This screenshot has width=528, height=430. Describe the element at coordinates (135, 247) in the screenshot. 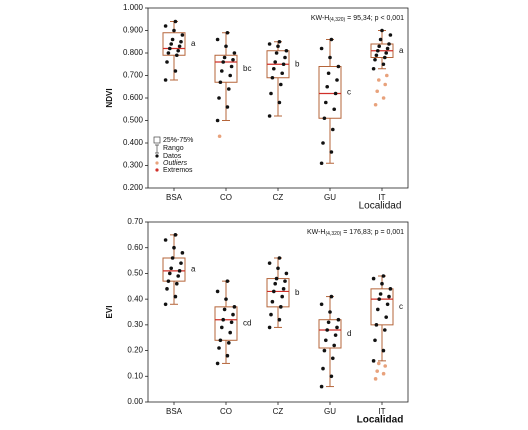

I see `y-tick-label: 0.60` at that location.